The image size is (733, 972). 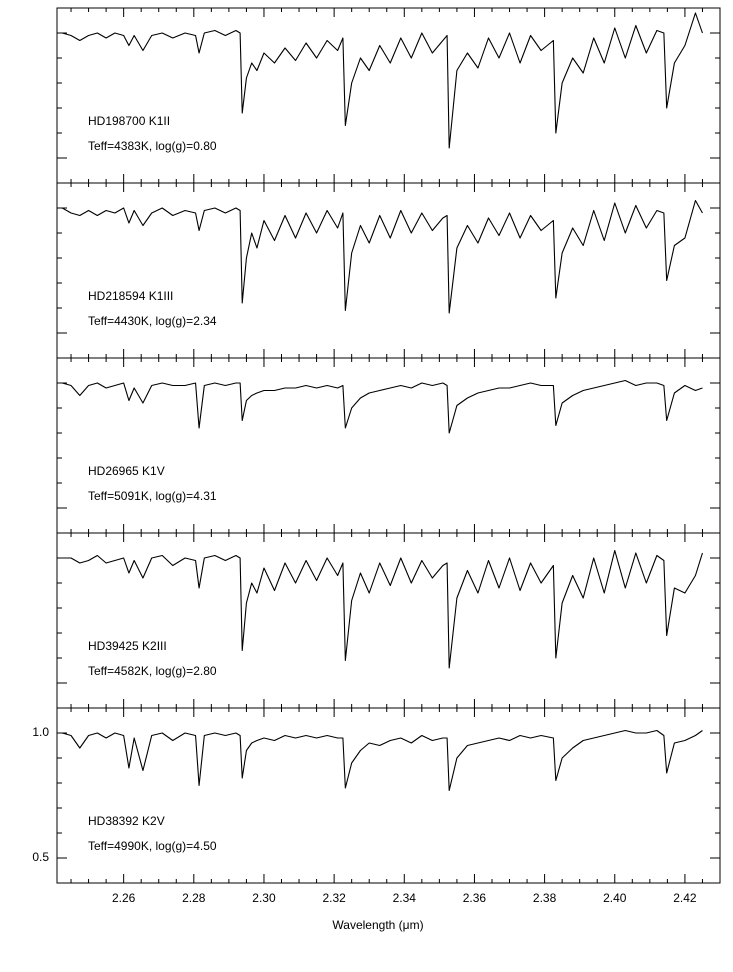 What do you see at coordinates (130, 296) in the screenshot?
I see `annotation: HD218594 K1III` at bounding box center [130, 296].